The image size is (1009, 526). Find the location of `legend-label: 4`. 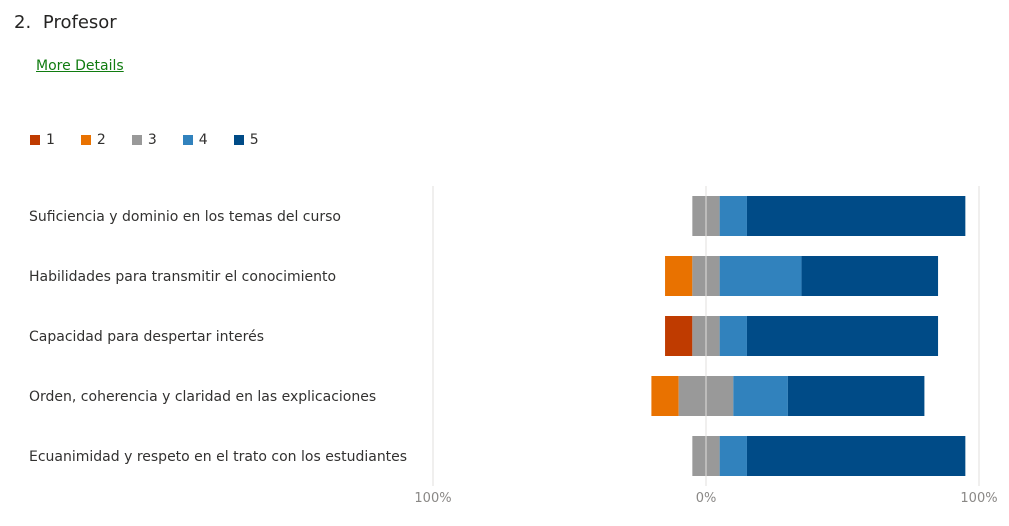

legend-label: 4 is located at coordinates (203, 140).